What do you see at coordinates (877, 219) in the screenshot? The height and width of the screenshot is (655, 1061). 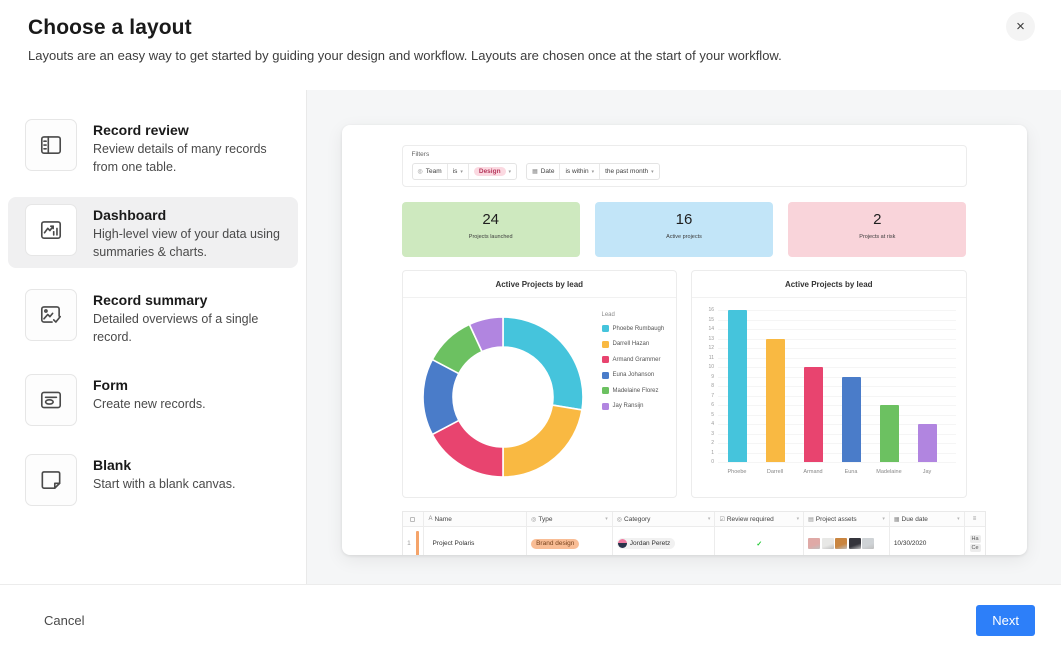 I see `summary-value: 2` at bounding box center [877, 219].